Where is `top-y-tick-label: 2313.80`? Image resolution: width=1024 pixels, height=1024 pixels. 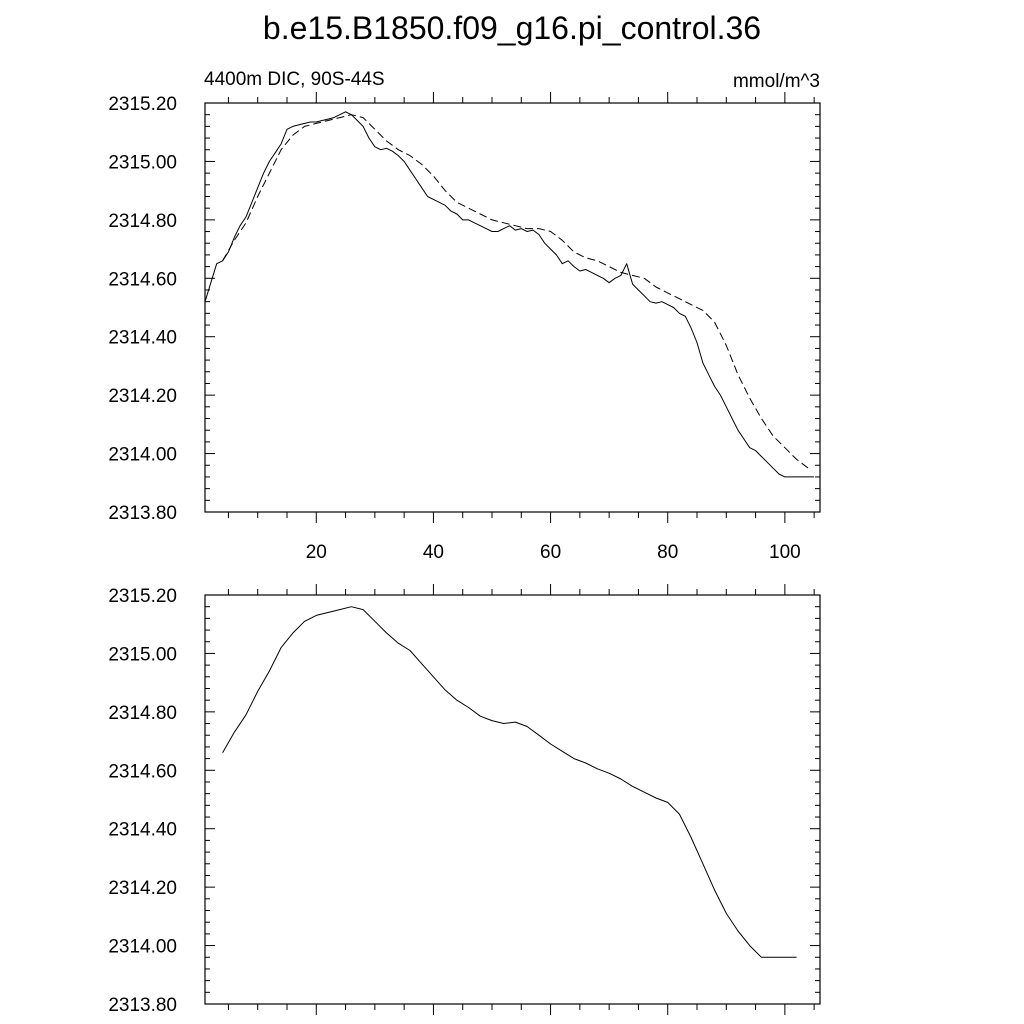
top-y-tick-label: 2313.80 is located at coordinates (142, 513).